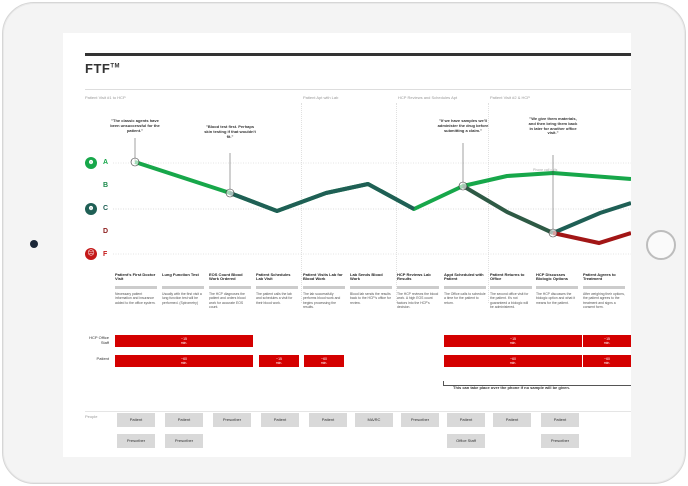  What do you see at coordinates (323, 277) in the screenshot?
I see `step-title: Patient Visits Lab for Blood Work` at bounding box center [323, 277].